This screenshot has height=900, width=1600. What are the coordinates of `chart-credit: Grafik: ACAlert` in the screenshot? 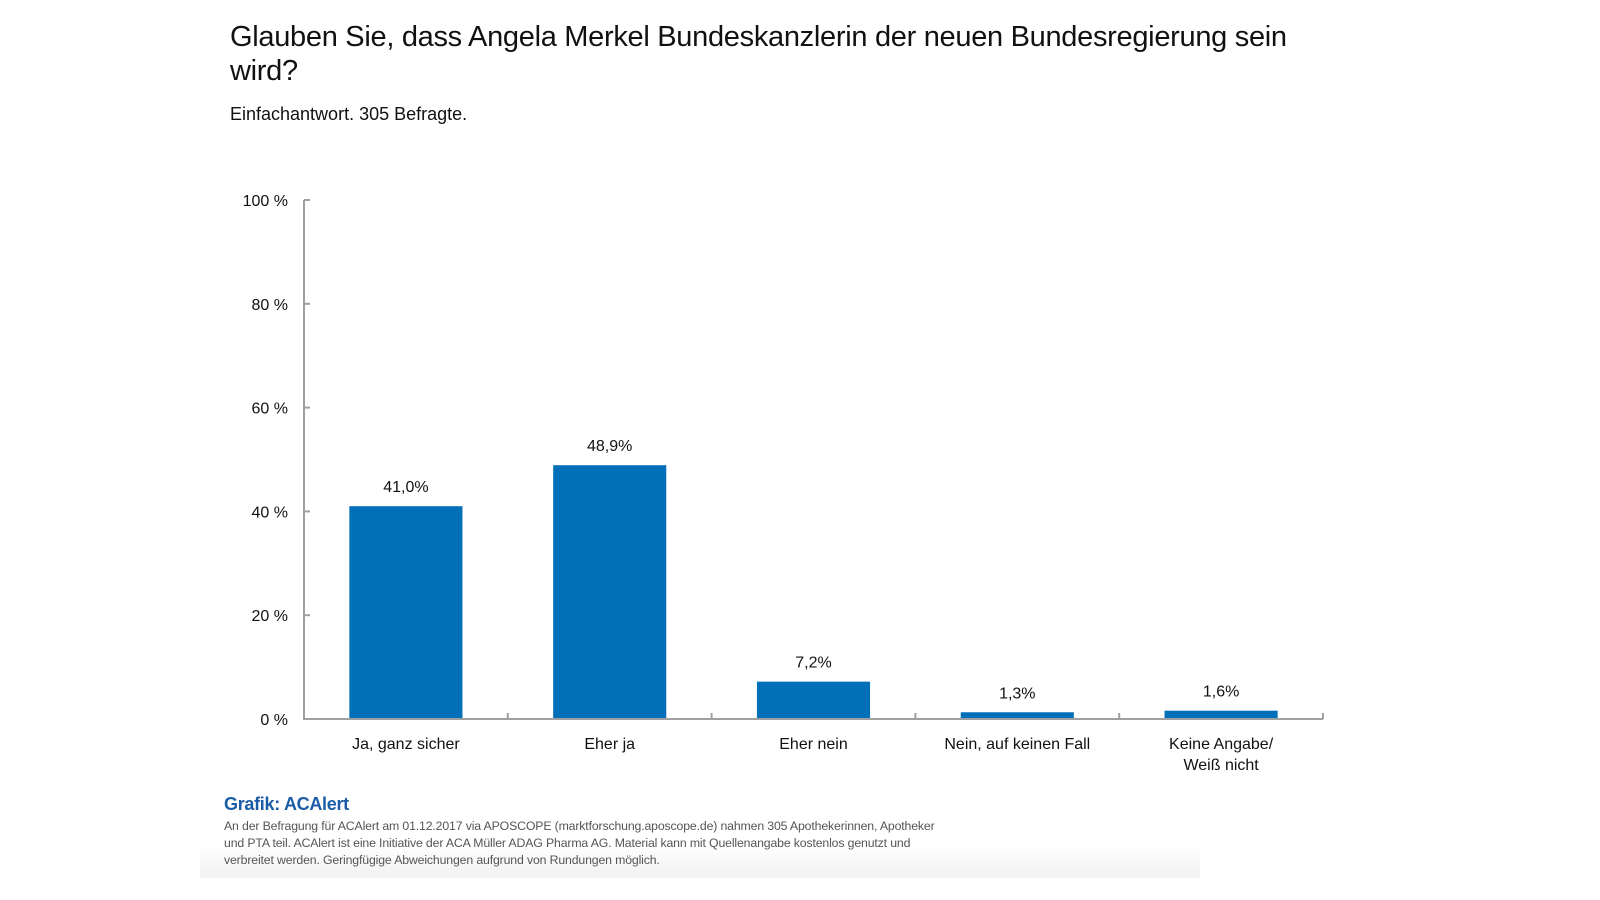 It's located at (286, 804).